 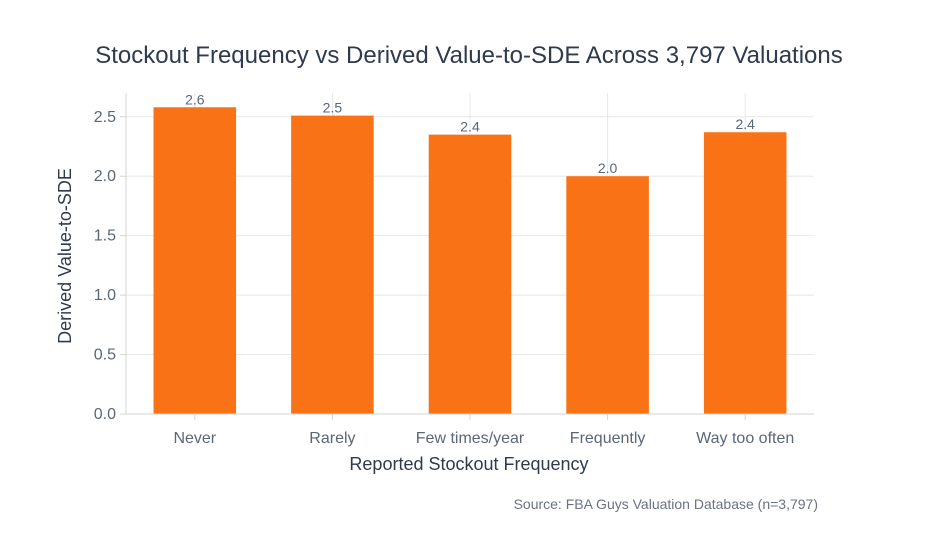 What do you see at coordinates (608, 168) in the screenshot?
I see `bar-value-label: 2.0` at bounding box center [608, 168].